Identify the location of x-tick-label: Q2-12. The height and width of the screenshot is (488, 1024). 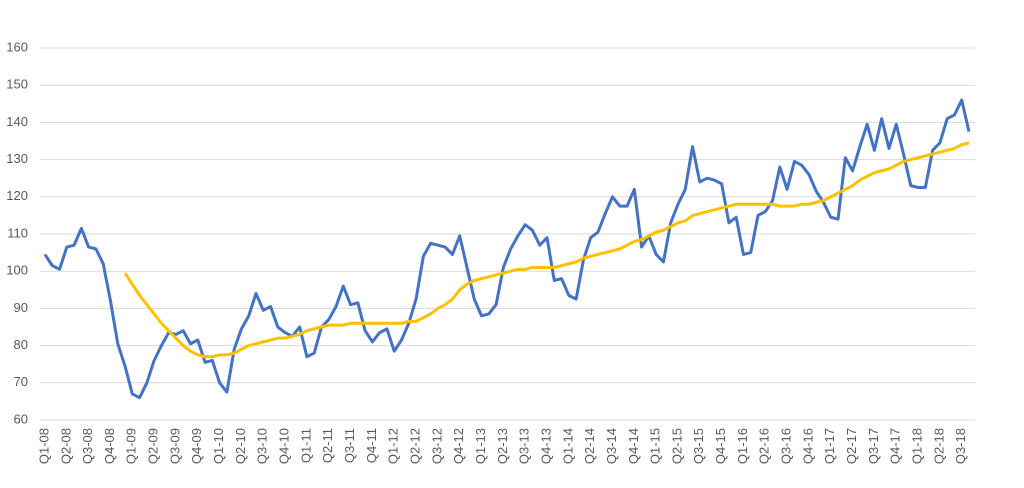
(414, 446).